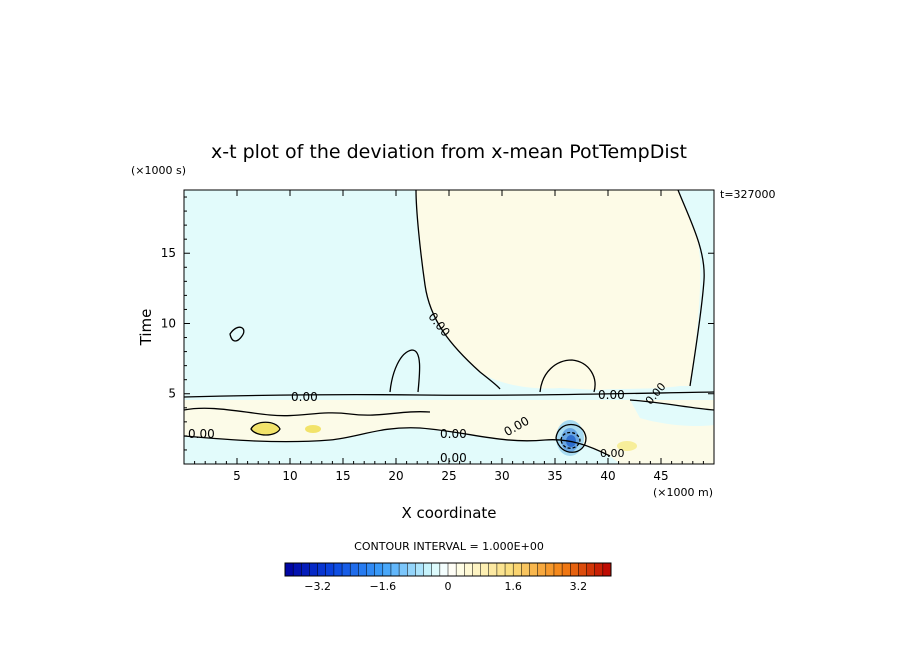  What do you see at coordinates (382, 586) in the screenshot?
I see `colorbar-tick-label: −1.6` at bounding box center [382, 586].